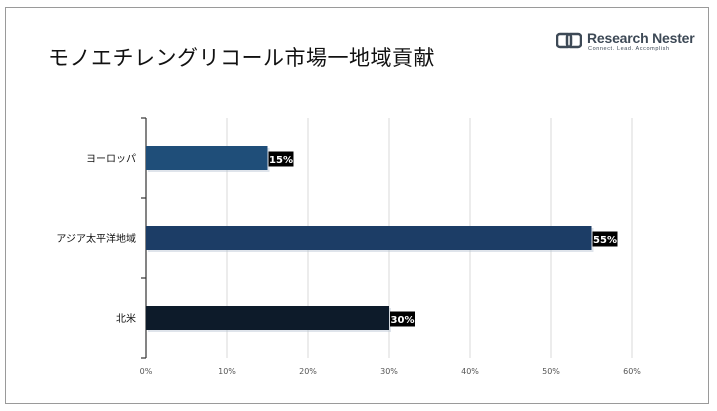  I want to click on category-label: ヨーロッパ, so click(111, 159).